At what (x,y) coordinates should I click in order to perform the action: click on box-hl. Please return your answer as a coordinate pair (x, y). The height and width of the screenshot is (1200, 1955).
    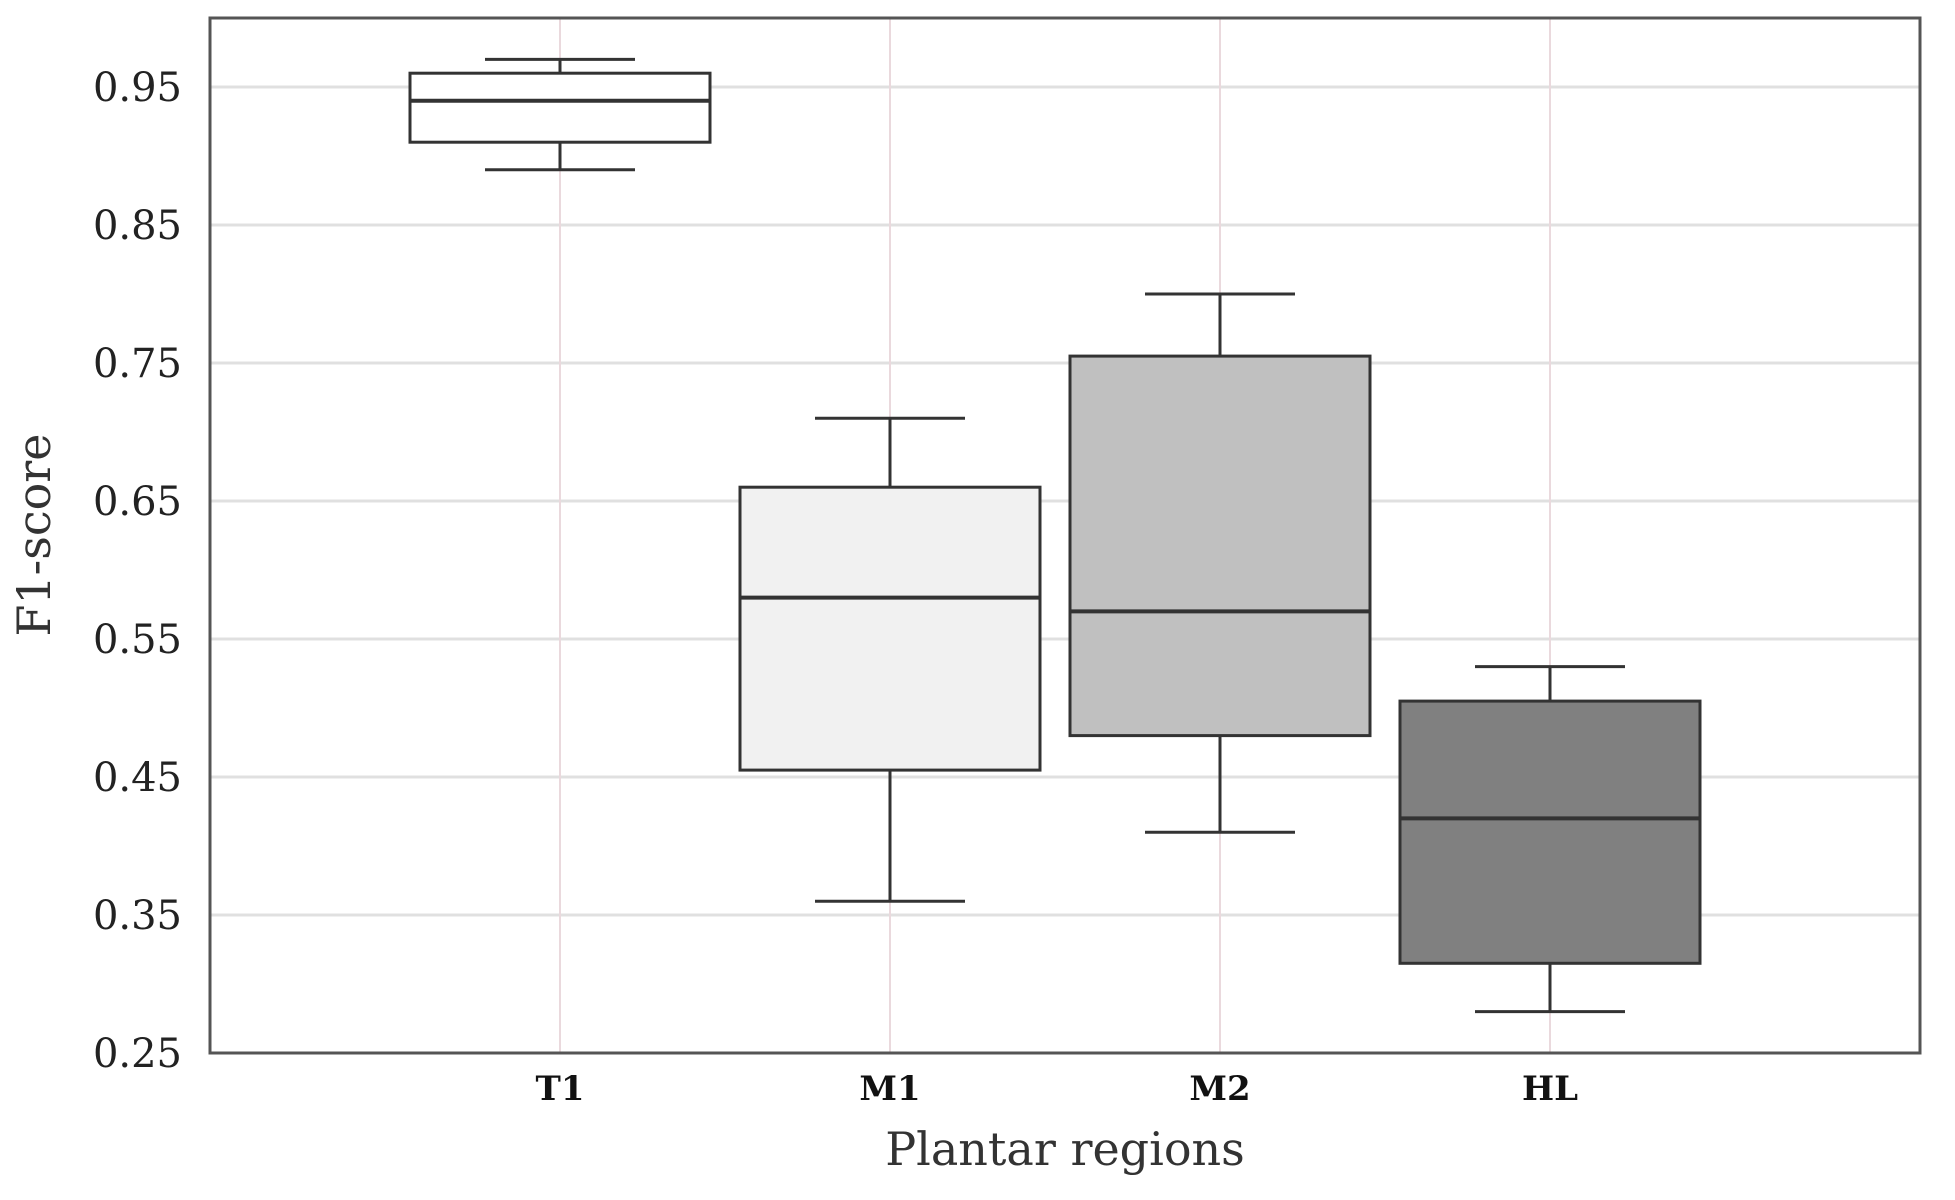
    Looking at the image, I should click on (1550, 839).